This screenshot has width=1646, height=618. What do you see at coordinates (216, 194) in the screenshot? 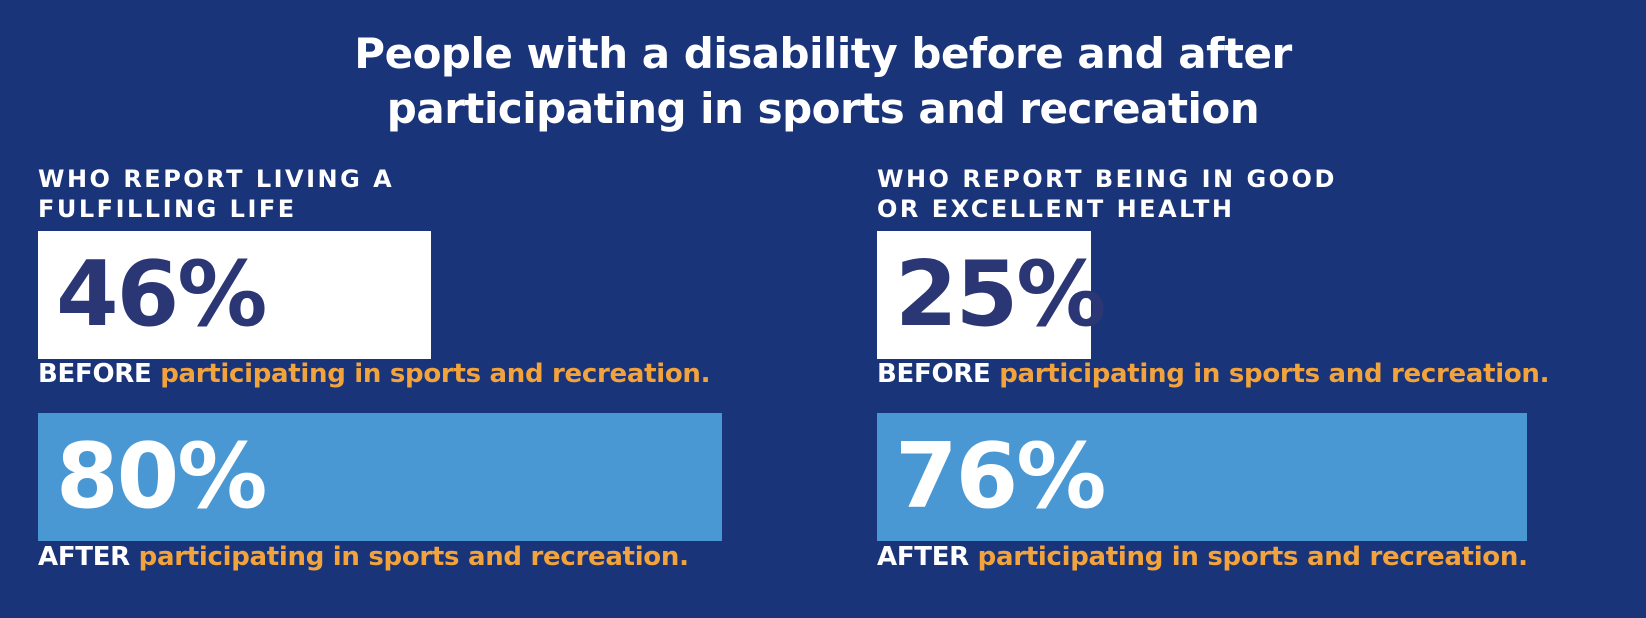
I see `panel-heading: WHO REPORT LIVING A FULFILLING LIFE` at bounding box center [216, 194].